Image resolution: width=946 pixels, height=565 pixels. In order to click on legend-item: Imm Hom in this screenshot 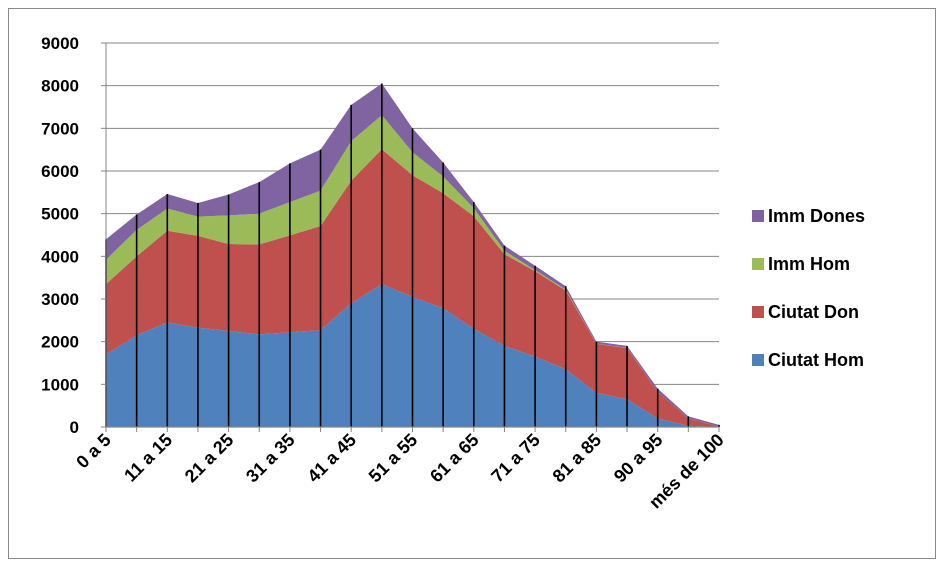, I will do `click(842, 264)`.